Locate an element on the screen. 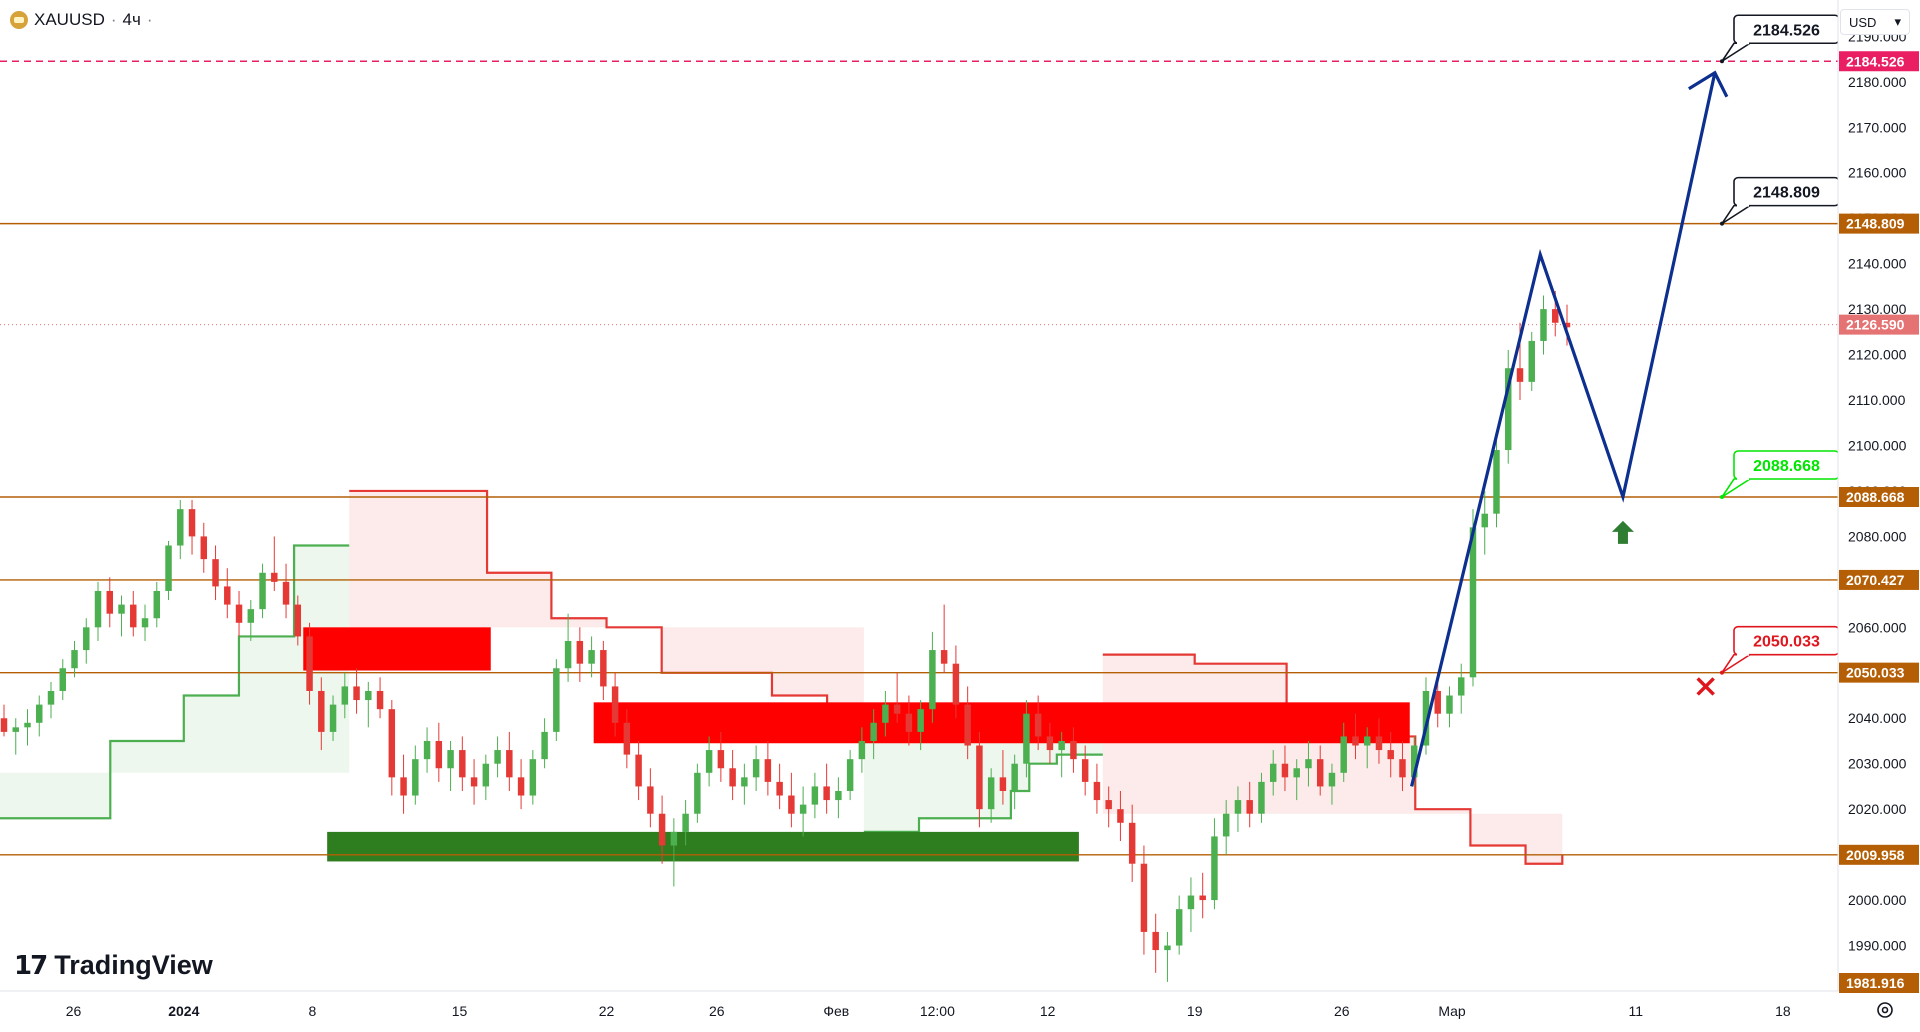  price-tick-label: 2160.000 is located at coordinates (1877, 173).